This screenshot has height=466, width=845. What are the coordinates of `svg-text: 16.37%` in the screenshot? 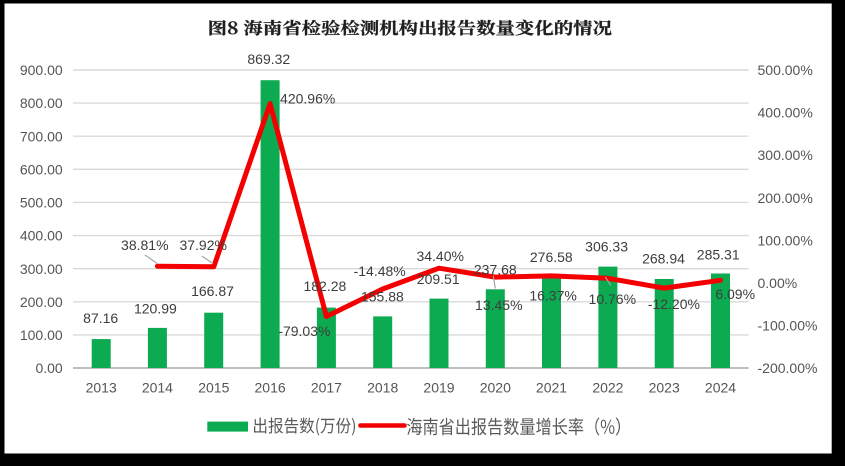 It's located at (552, 296).